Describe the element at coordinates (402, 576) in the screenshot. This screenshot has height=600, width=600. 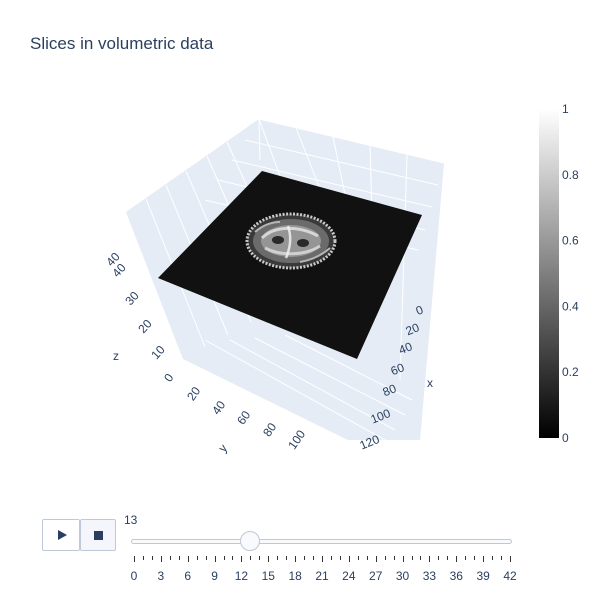
I see `slider-step-label: 30` at that location.